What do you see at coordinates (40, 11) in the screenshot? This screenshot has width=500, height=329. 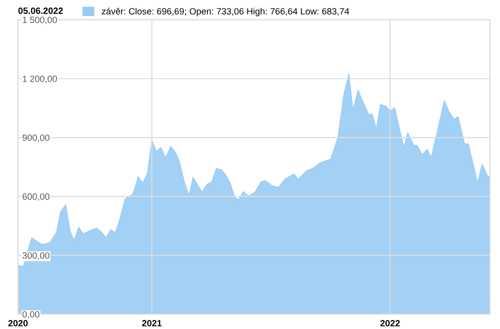 I see `chart-title: 05.06.2022` at bounding box center [40, 11].